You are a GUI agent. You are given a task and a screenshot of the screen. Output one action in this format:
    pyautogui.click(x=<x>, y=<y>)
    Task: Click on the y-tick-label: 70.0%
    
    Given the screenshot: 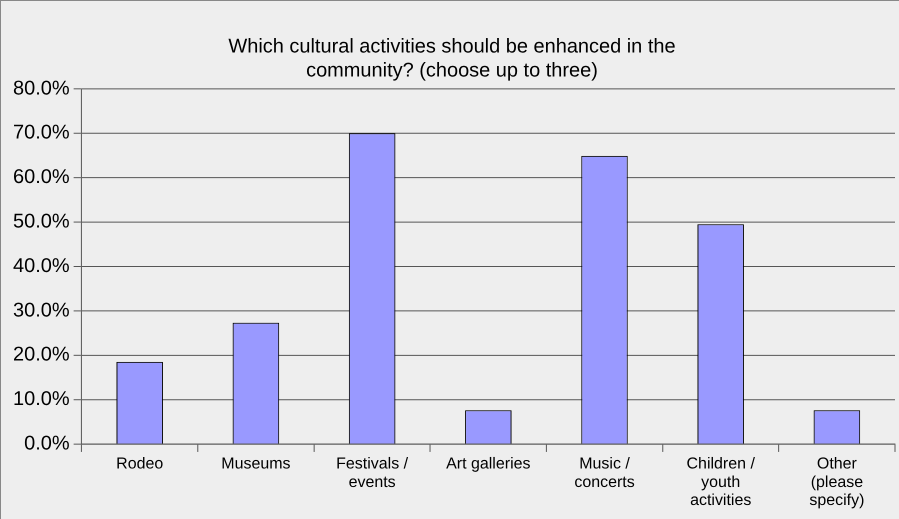 What is the action you would take?
    pyautogui.click(x=41, y=133)
    